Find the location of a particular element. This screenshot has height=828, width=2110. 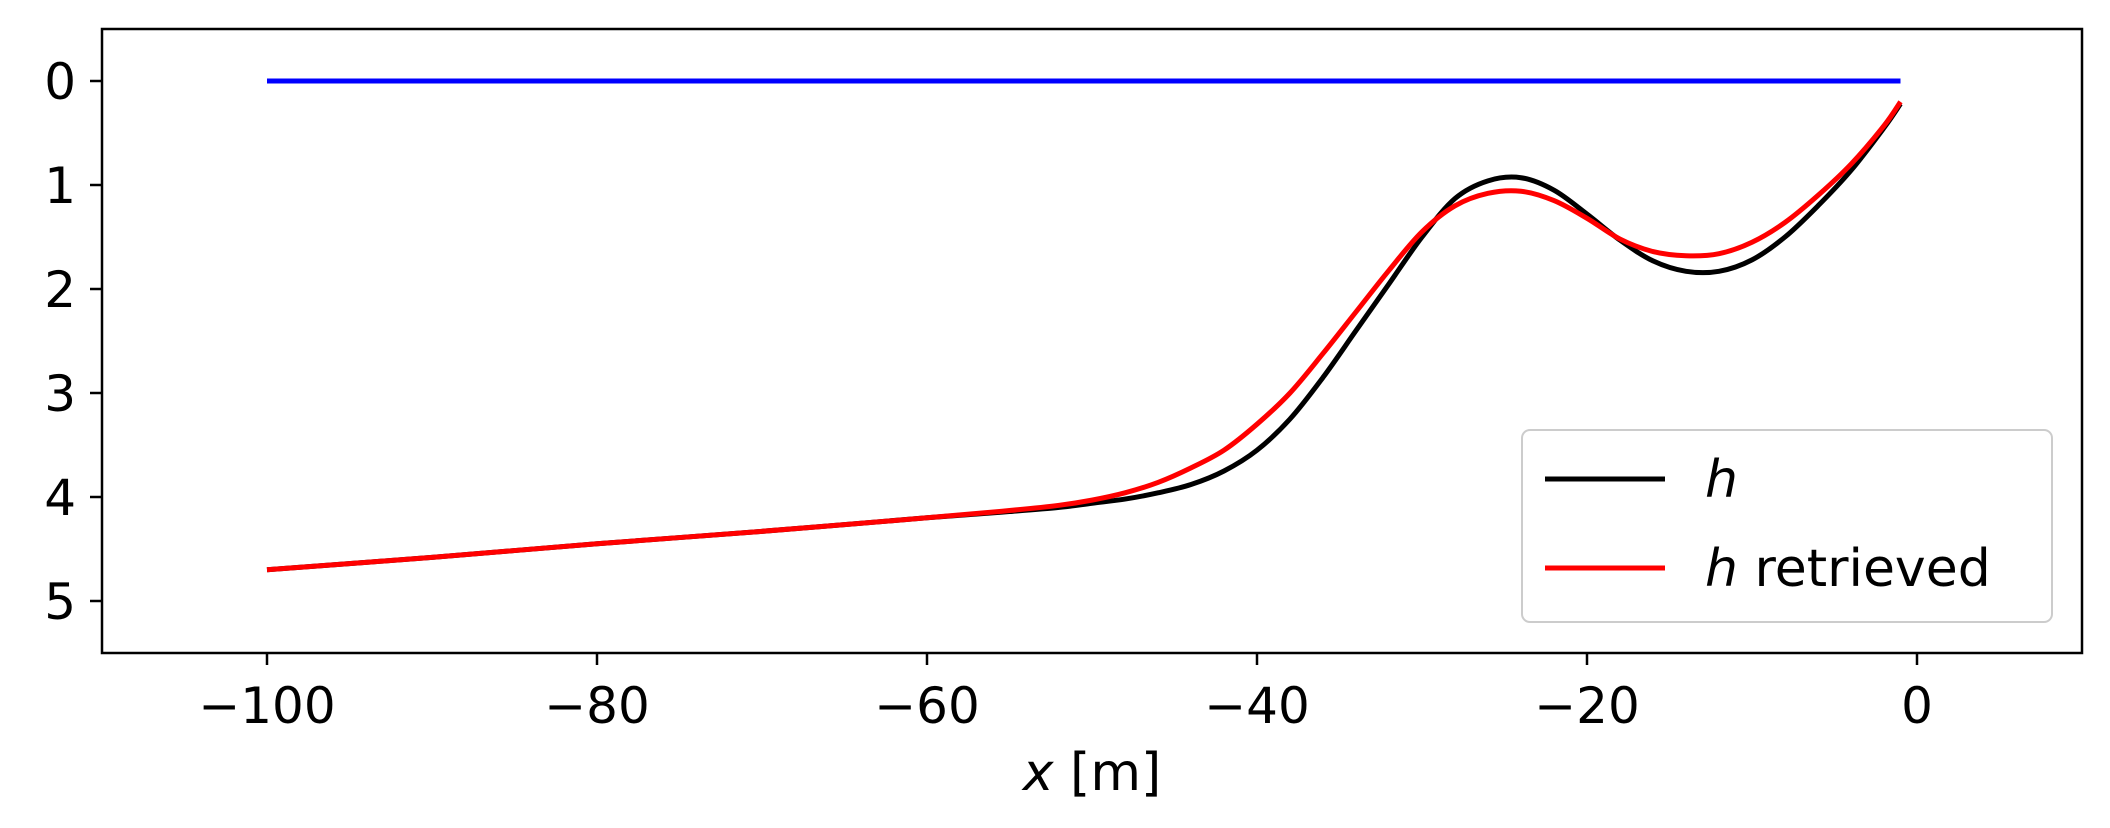

x-tick-label: −80 is located at coordinates (597, 706).